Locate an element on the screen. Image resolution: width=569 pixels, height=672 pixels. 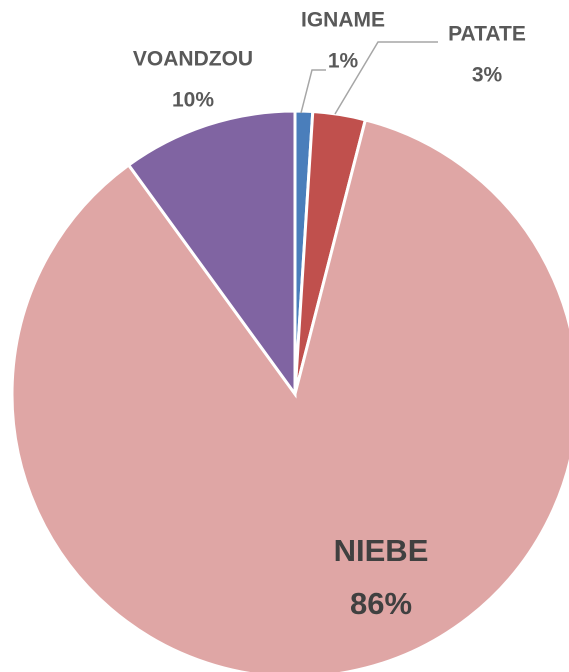
slice-label: NIEBE is located at coordinates (381, 550).